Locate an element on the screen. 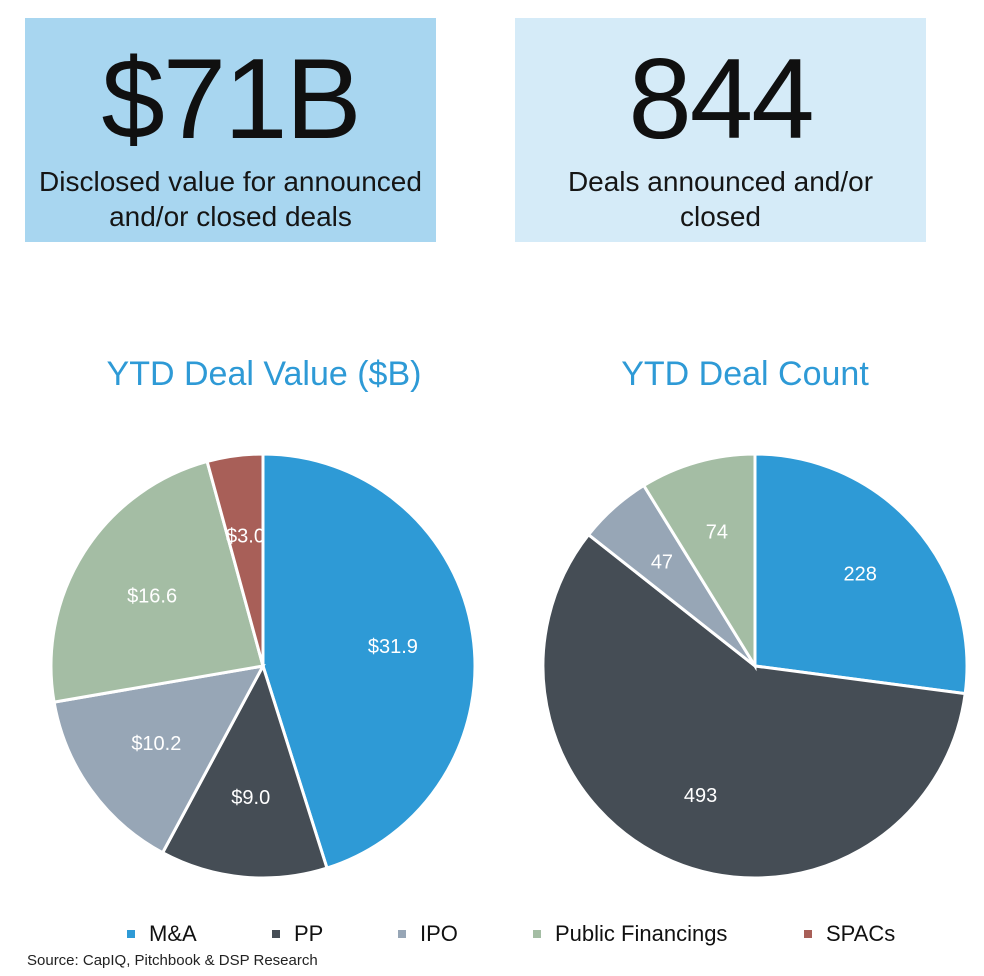 This screenshot has width=984, height=976. data-label: 493 is located at coordinates (700, 796).